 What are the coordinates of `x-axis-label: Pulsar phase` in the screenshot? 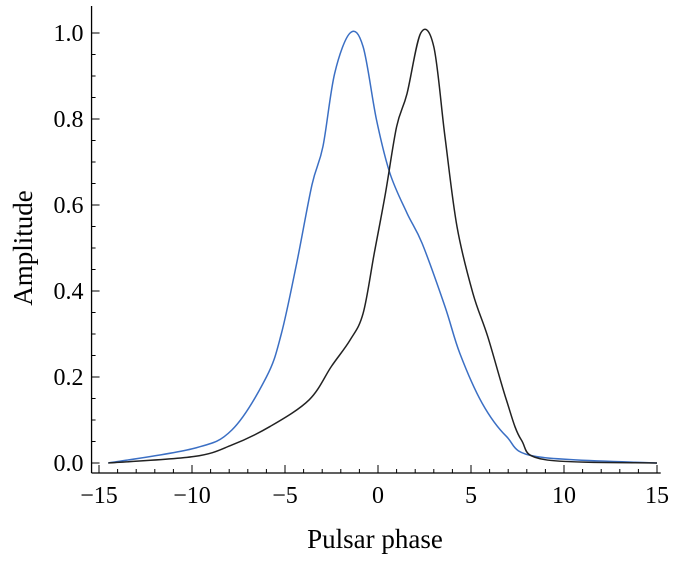 It's located at (375, 539).